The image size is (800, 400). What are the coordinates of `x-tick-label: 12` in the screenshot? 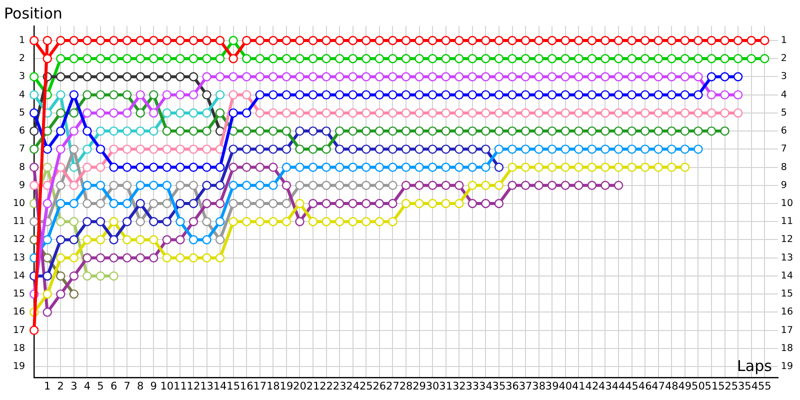 It's located at (193, 386).